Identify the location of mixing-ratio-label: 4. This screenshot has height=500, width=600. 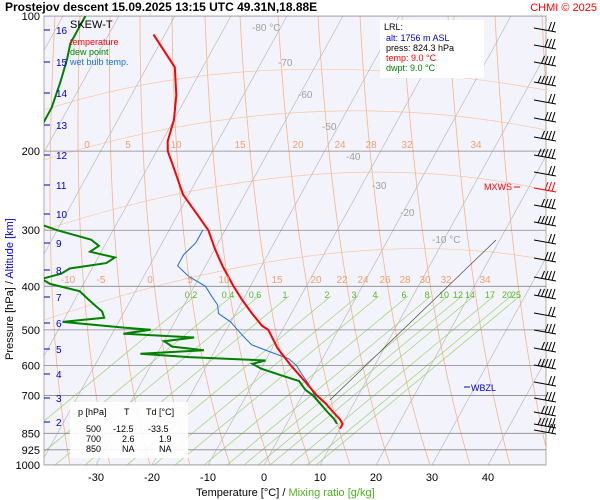
(374, 295).